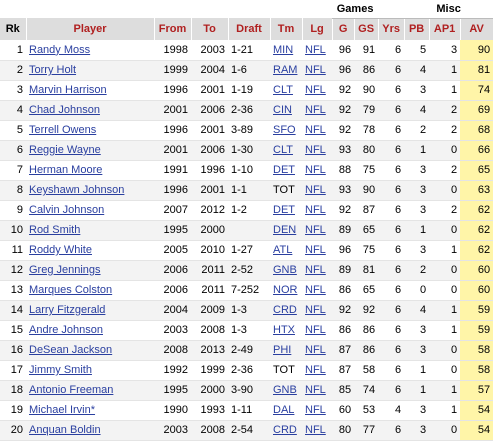  Describe the element at coordinates (53, 70) in the screenshot. I see `player-link: Torry Holt` at that location.